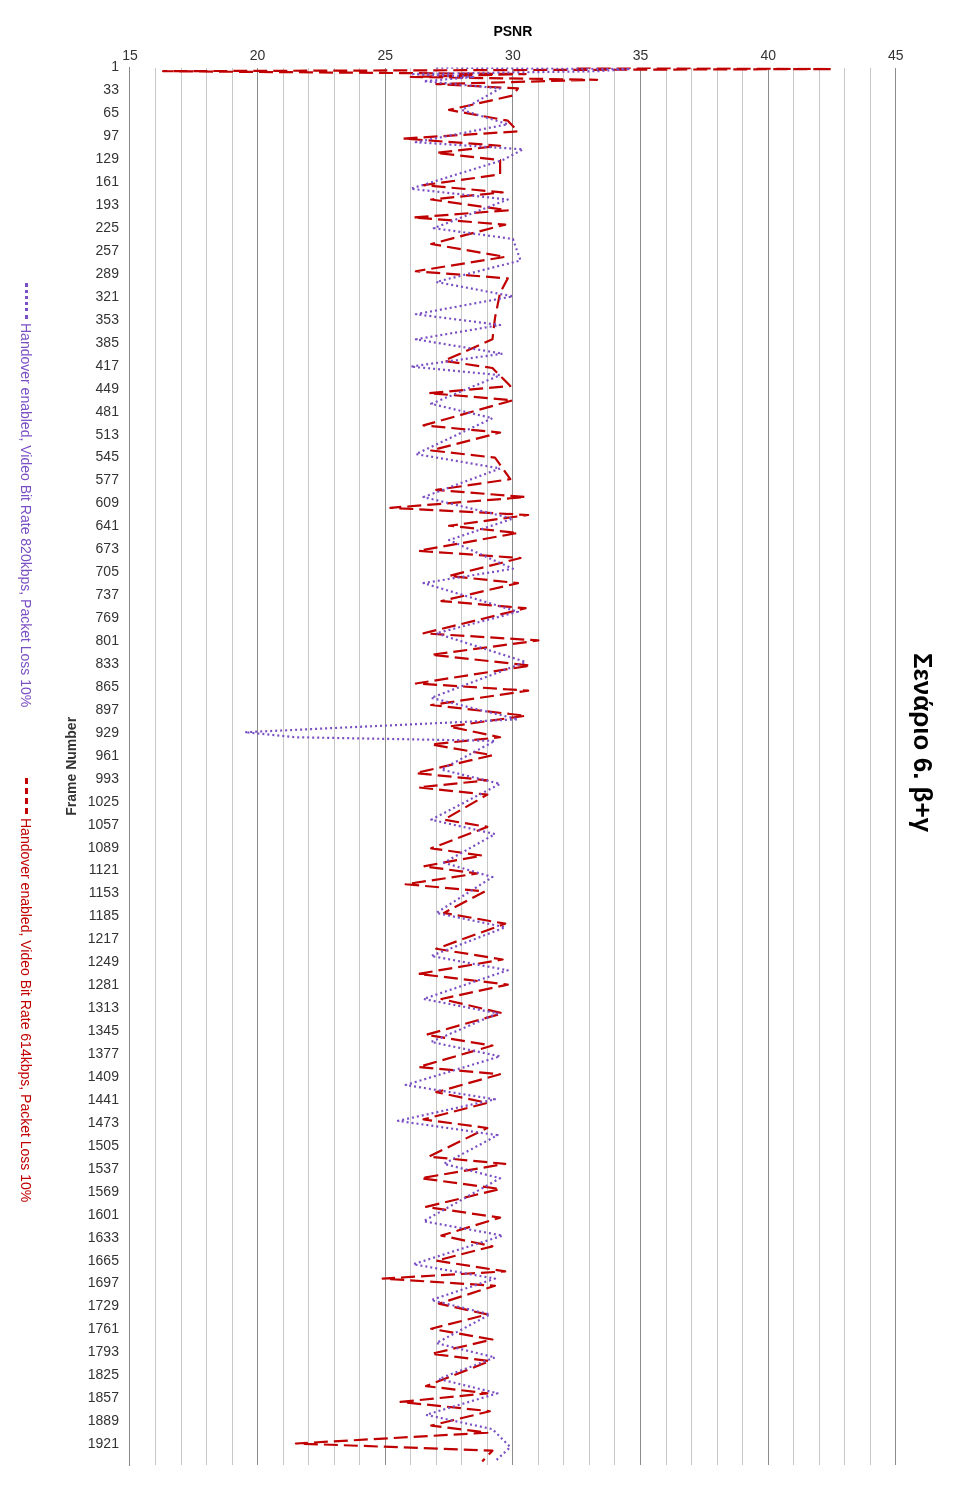 Image resolution: width=957 pixels, height=1485 pixels. Describe the element at coordinates (107, 617) in the screenshot. I see `y-tick-label: 769` at that location.